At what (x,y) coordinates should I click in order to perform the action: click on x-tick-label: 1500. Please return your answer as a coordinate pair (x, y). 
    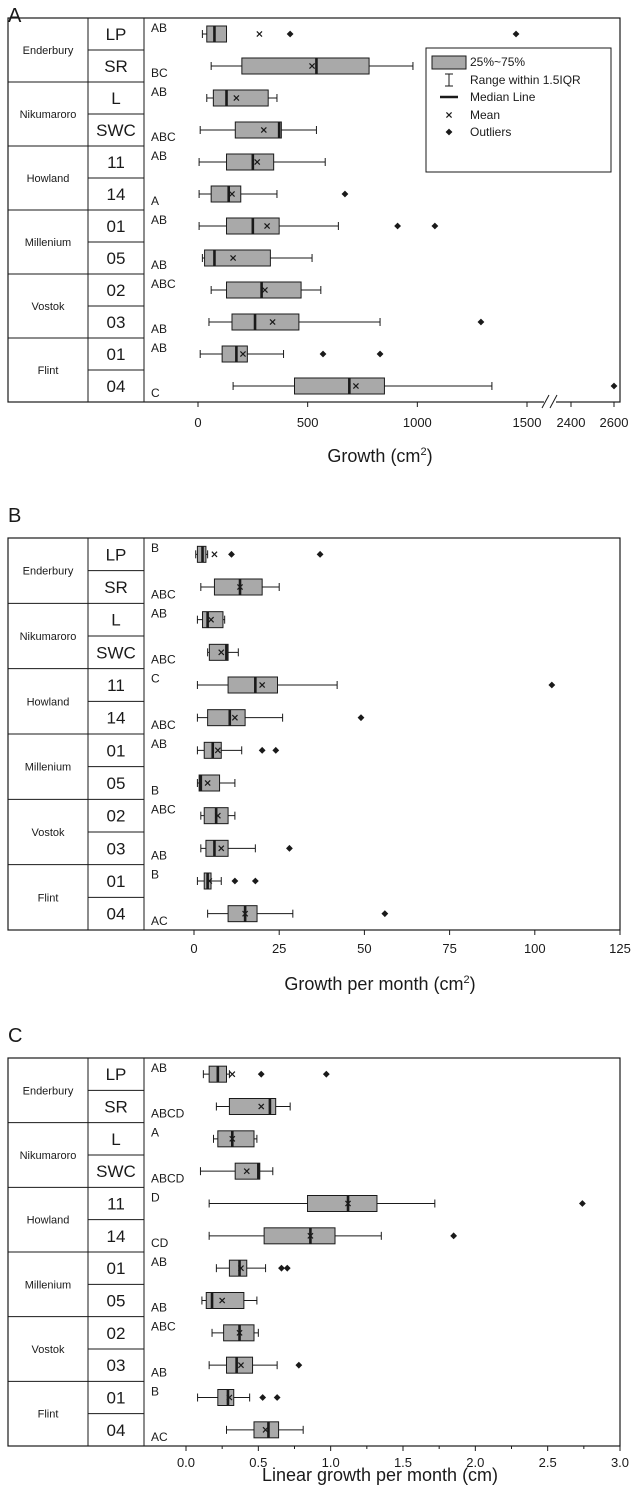
    Looking at the image, I should click on (527, 422).